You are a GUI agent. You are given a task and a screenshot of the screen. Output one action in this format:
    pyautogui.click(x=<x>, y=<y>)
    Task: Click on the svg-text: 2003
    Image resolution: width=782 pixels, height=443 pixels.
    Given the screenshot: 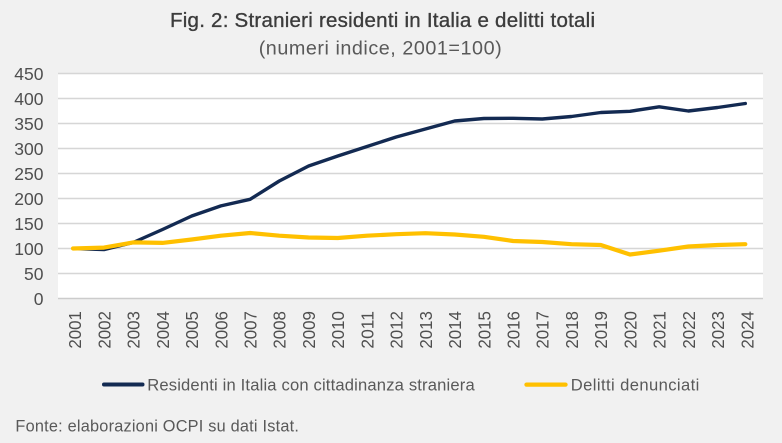 What is the action you would take?
    pyautogui.click(x=134, y=330)
    